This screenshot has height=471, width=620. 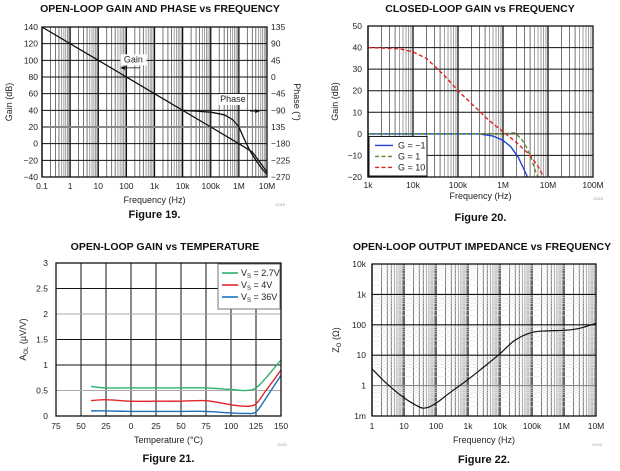 I want to click on y-tick-label: 80, so click(x=34, y=77).